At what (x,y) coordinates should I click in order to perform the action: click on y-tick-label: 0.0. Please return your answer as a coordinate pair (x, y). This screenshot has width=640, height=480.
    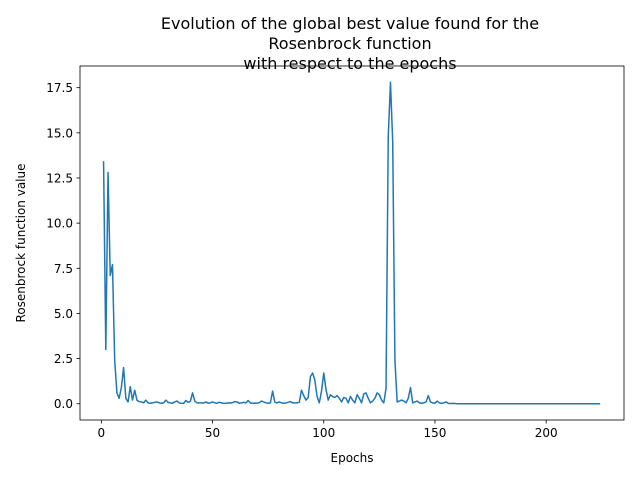
    Looking at the image, I should click on (63, 404).